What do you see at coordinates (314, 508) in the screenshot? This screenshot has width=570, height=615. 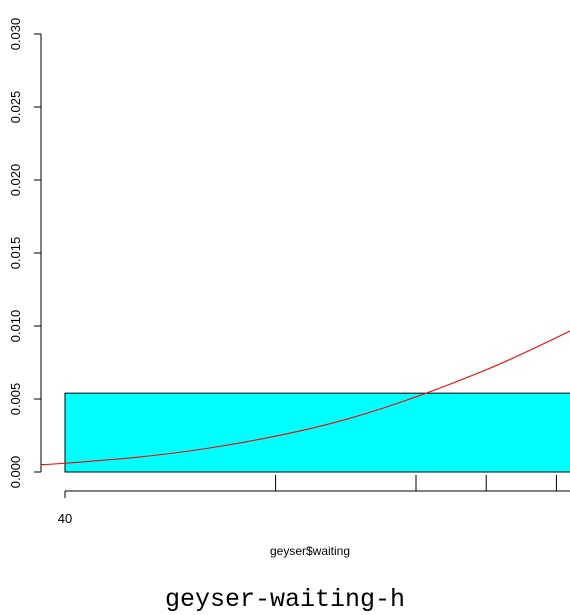 I see `x-axis: 405060708090100110` at bounding box center [314, 508].